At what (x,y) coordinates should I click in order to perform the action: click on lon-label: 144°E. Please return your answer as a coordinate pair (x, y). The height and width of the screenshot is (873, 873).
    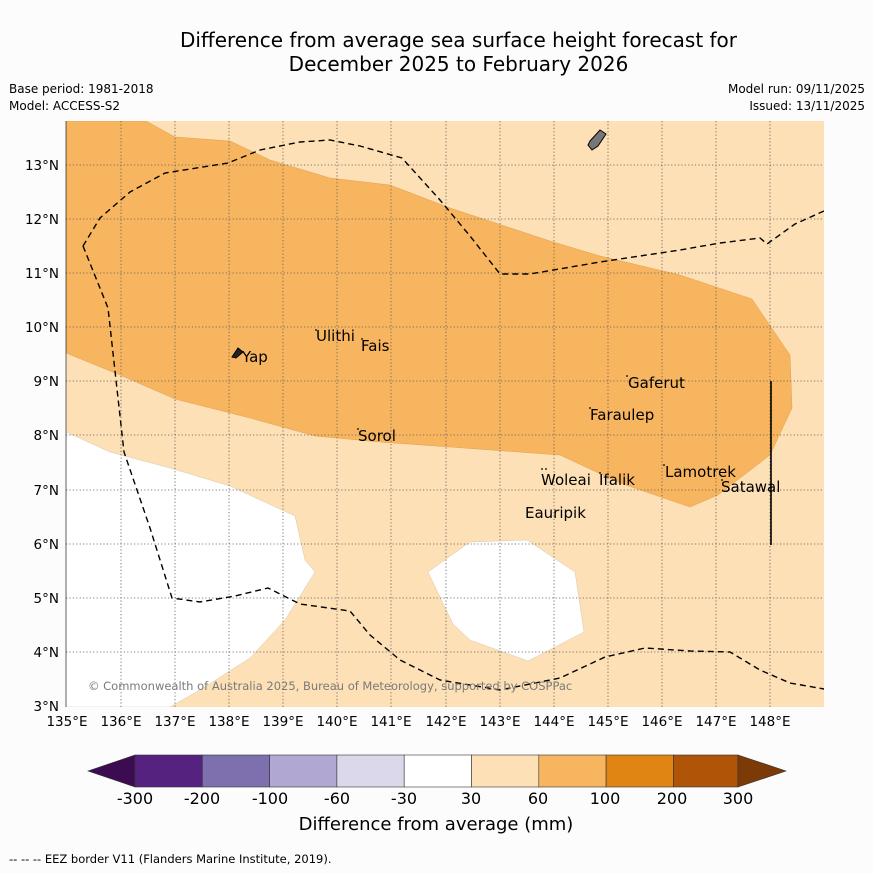
    Looking at the image, I should click on (553, 722).